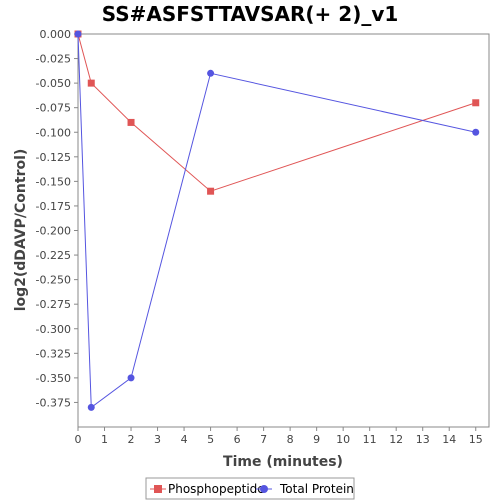 Image resolution: width=500 pixels, height=500 pixels. What do you see at coordinates (210, 439) in the screenshot?
I see `x-tick-label: 5` at bounding box center [210, 439].